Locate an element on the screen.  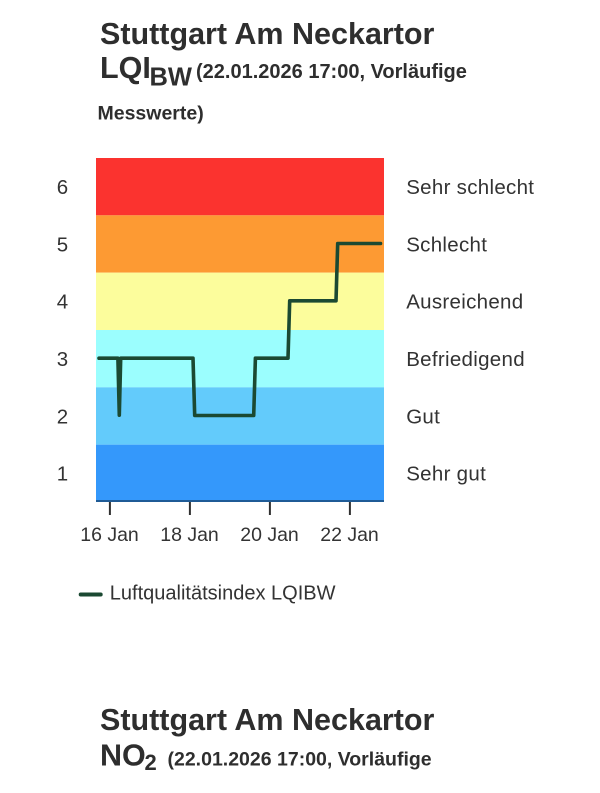
svg-text: Messwerte) is located at coordinates (151, 114).